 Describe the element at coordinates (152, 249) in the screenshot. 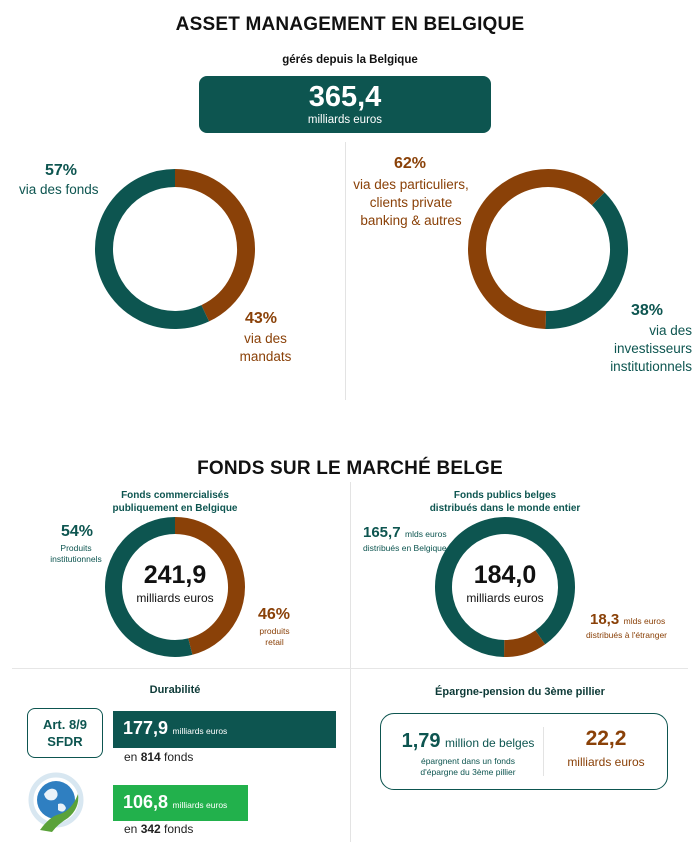

I see `donut-segment-via-des-fonds` at that location.